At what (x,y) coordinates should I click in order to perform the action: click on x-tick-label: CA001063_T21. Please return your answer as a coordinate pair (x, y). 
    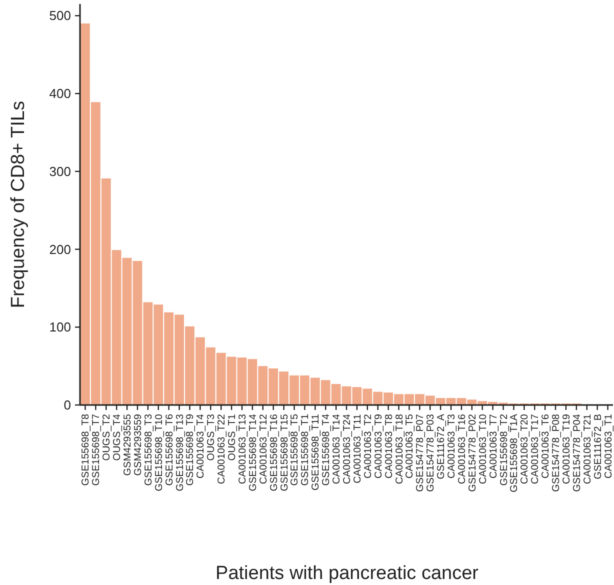
    Looking at the image, I should click on (588, 449).